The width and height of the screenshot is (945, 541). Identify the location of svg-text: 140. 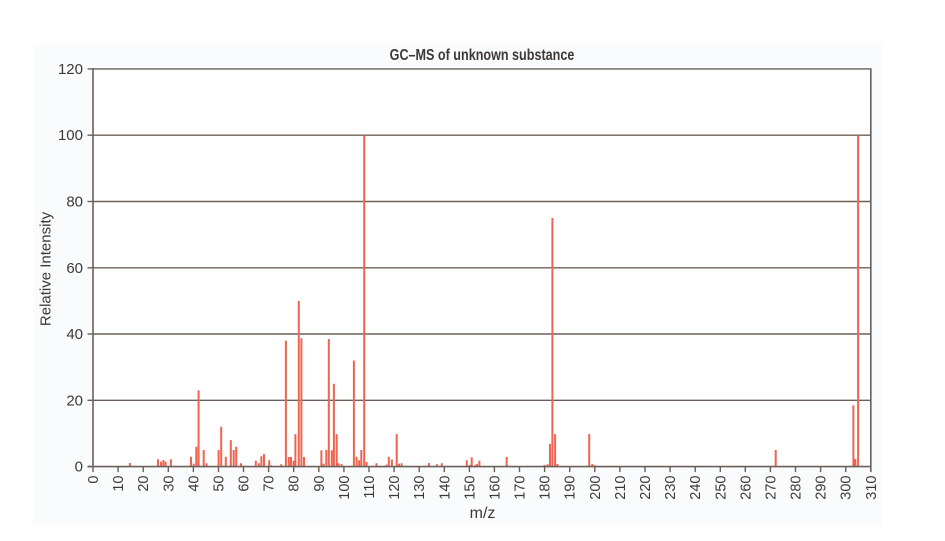
(445, 488).